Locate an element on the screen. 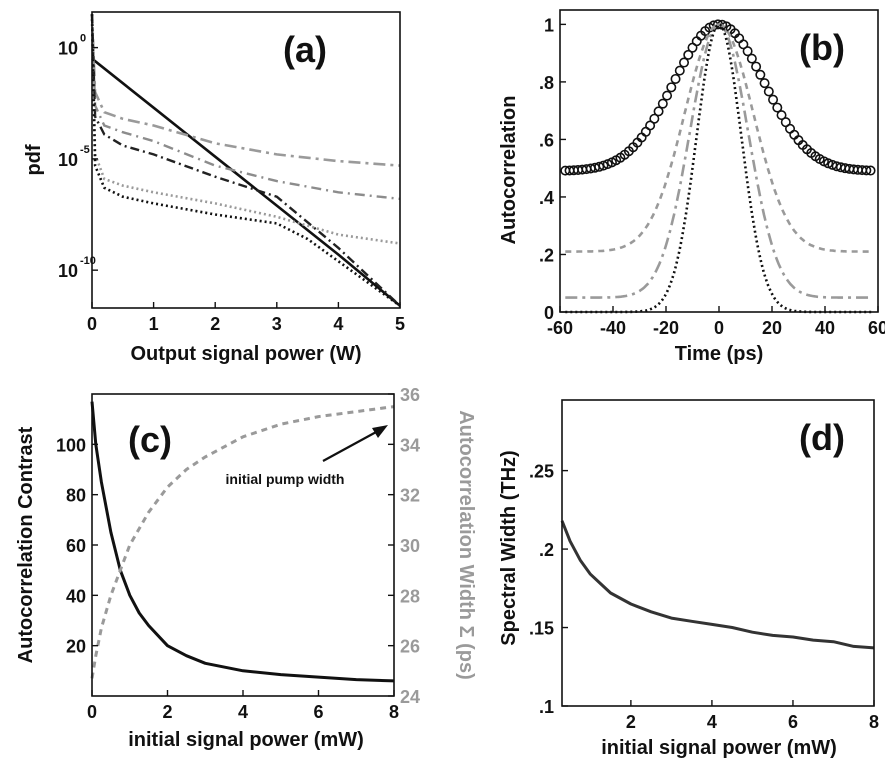 The height and width of the screenshot is (762, 885). annotation-arrowhead-c is located at coordinates (380, 431).